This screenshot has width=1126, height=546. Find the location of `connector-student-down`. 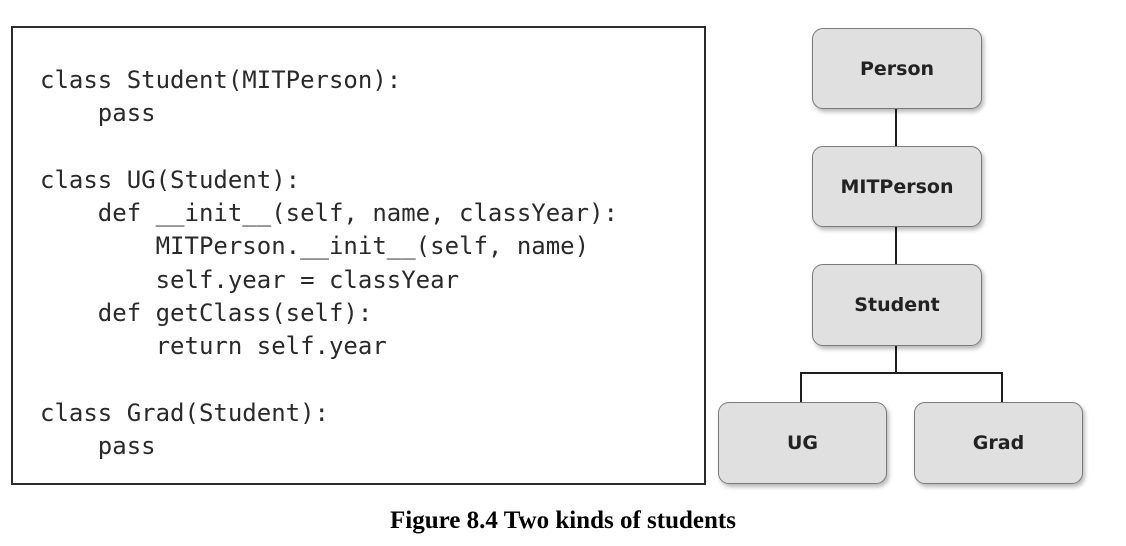

connector-student-down is located at coordinates (896, 359).